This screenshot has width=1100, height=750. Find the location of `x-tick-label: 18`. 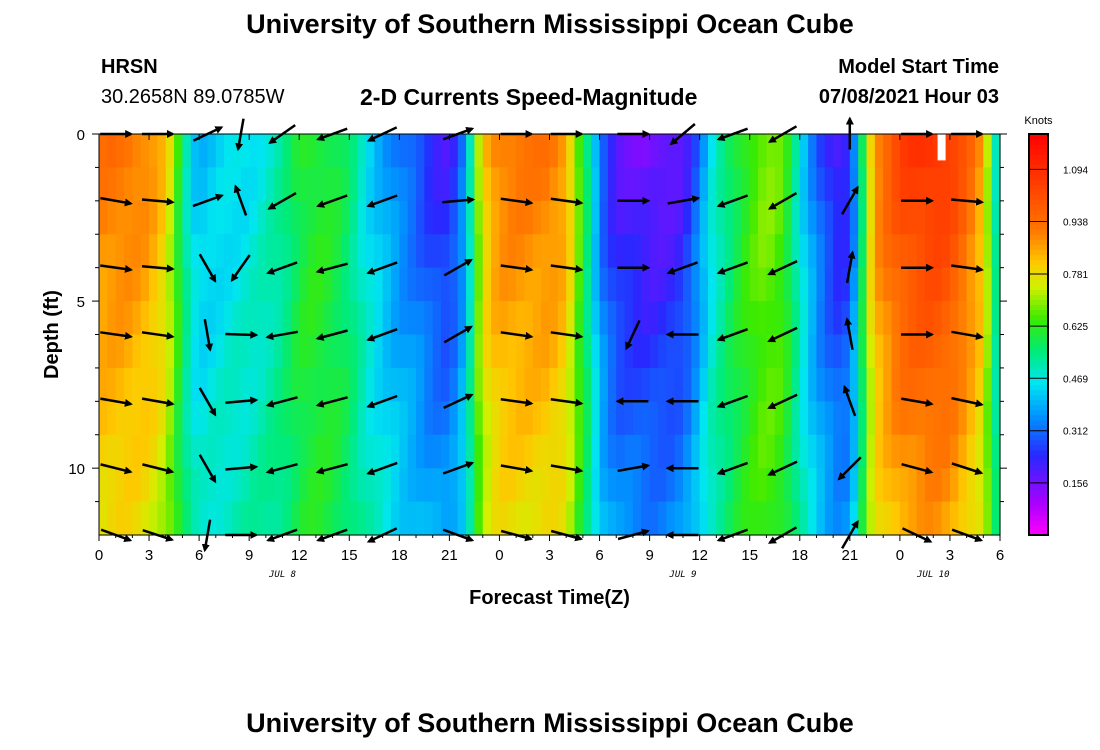

x-tick-label: 18 is located at coordinates (799, 555).